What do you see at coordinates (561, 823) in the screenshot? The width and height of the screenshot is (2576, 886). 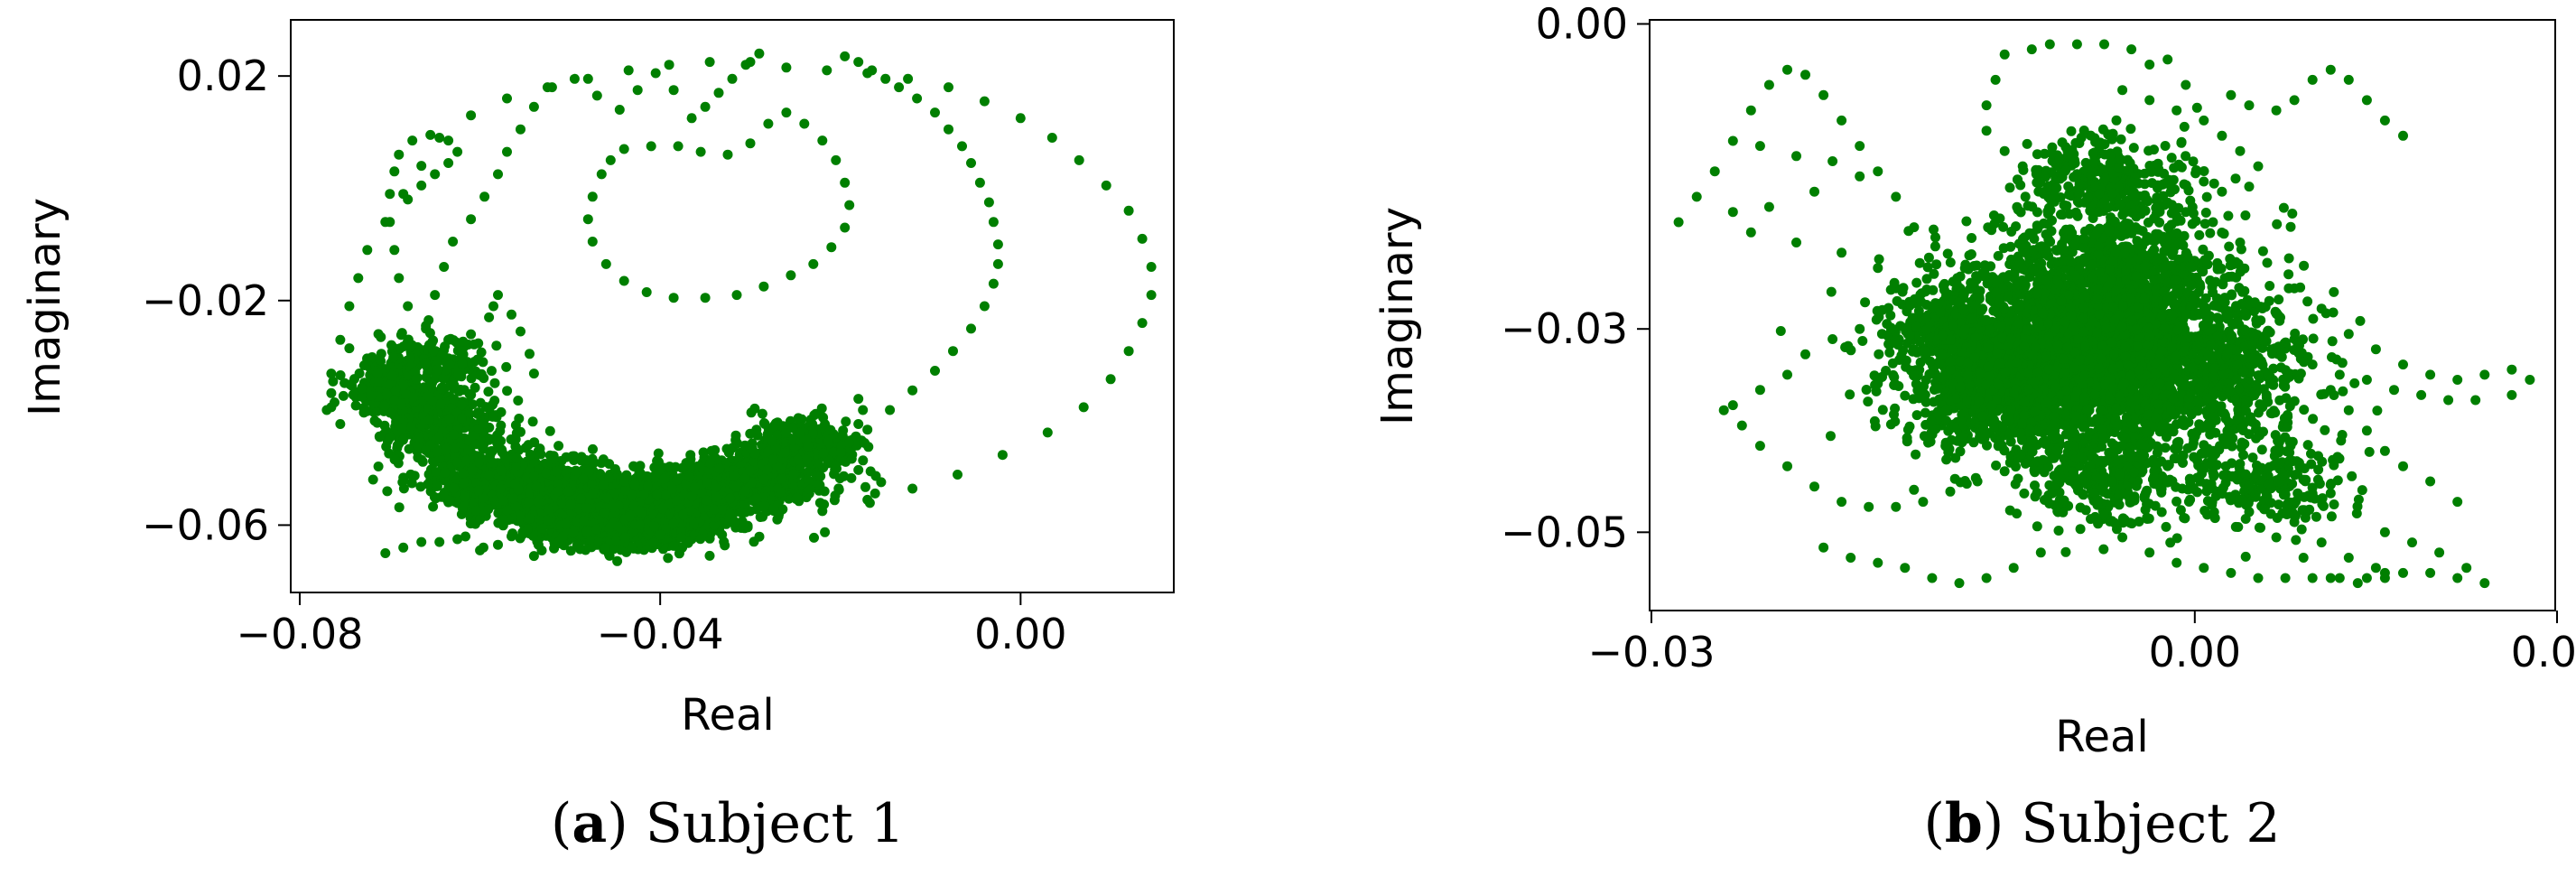 I see `caption-open: (` at bounding box center [561, 823].